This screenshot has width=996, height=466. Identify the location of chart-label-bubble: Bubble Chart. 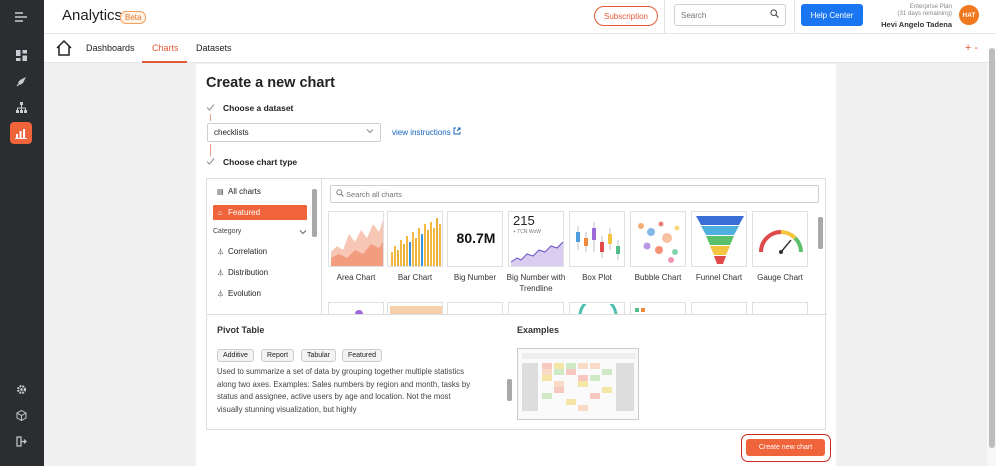
(658, 277).